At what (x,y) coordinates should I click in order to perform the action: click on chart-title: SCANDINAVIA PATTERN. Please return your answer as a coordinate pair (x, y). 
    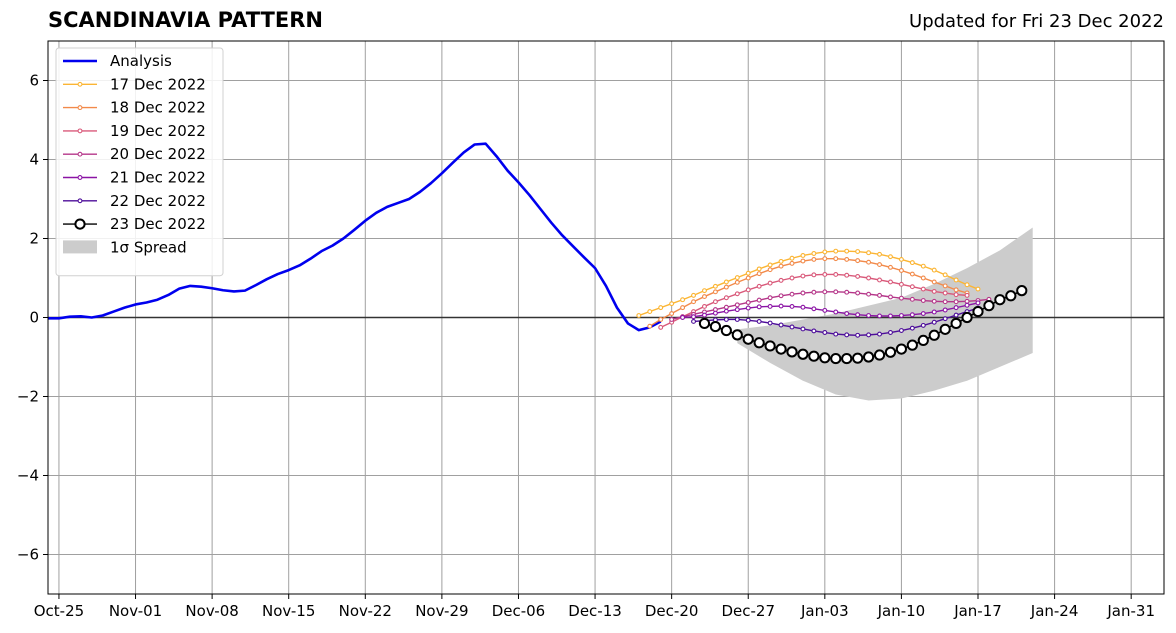
    Looking at the image, I should click on (185, 20).